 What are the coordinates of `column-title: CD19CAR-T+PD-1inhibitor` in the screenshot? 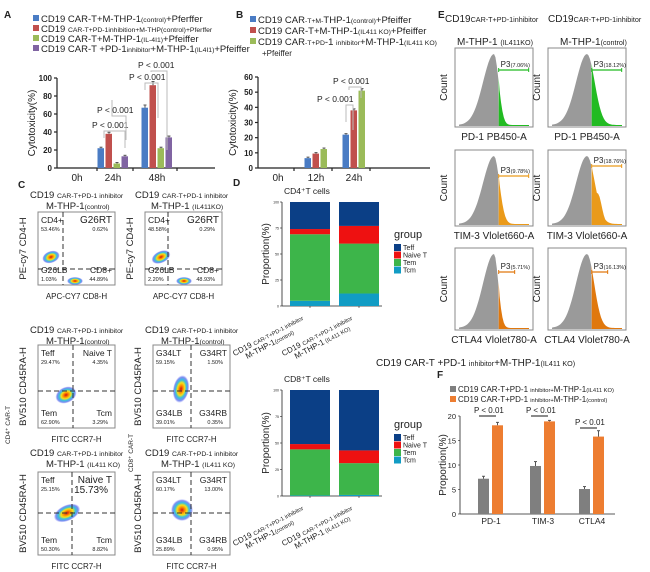 It's located at (595, 19).